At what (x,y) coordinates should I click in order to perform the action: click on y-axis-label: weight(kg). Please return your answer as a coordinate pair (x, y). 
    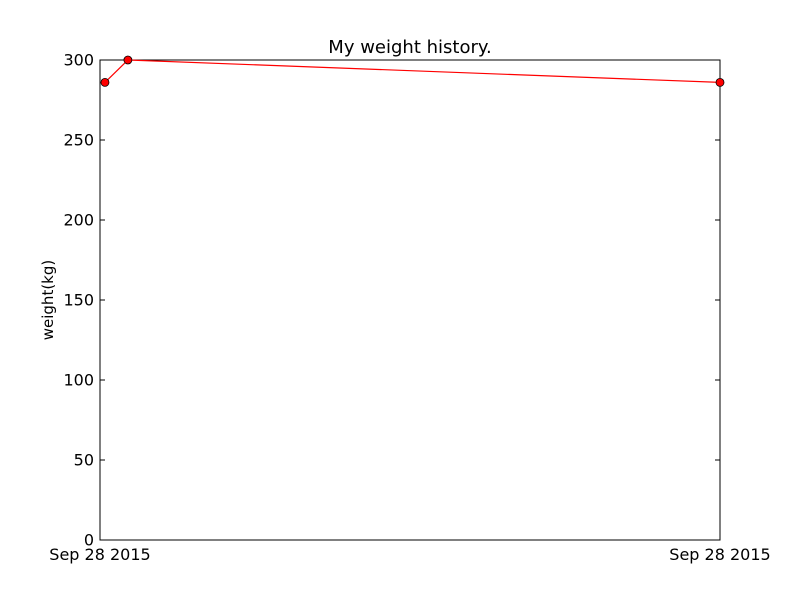
    Looking at the image, I should click on (48, 300).